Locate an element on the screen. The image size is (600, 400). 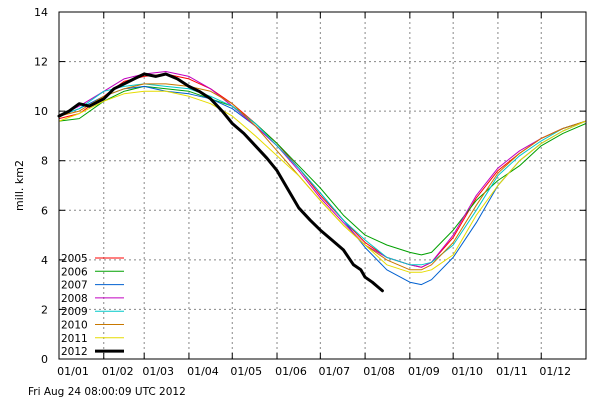
x-tick-label: 01/07 is located at coordinates (334, 371).